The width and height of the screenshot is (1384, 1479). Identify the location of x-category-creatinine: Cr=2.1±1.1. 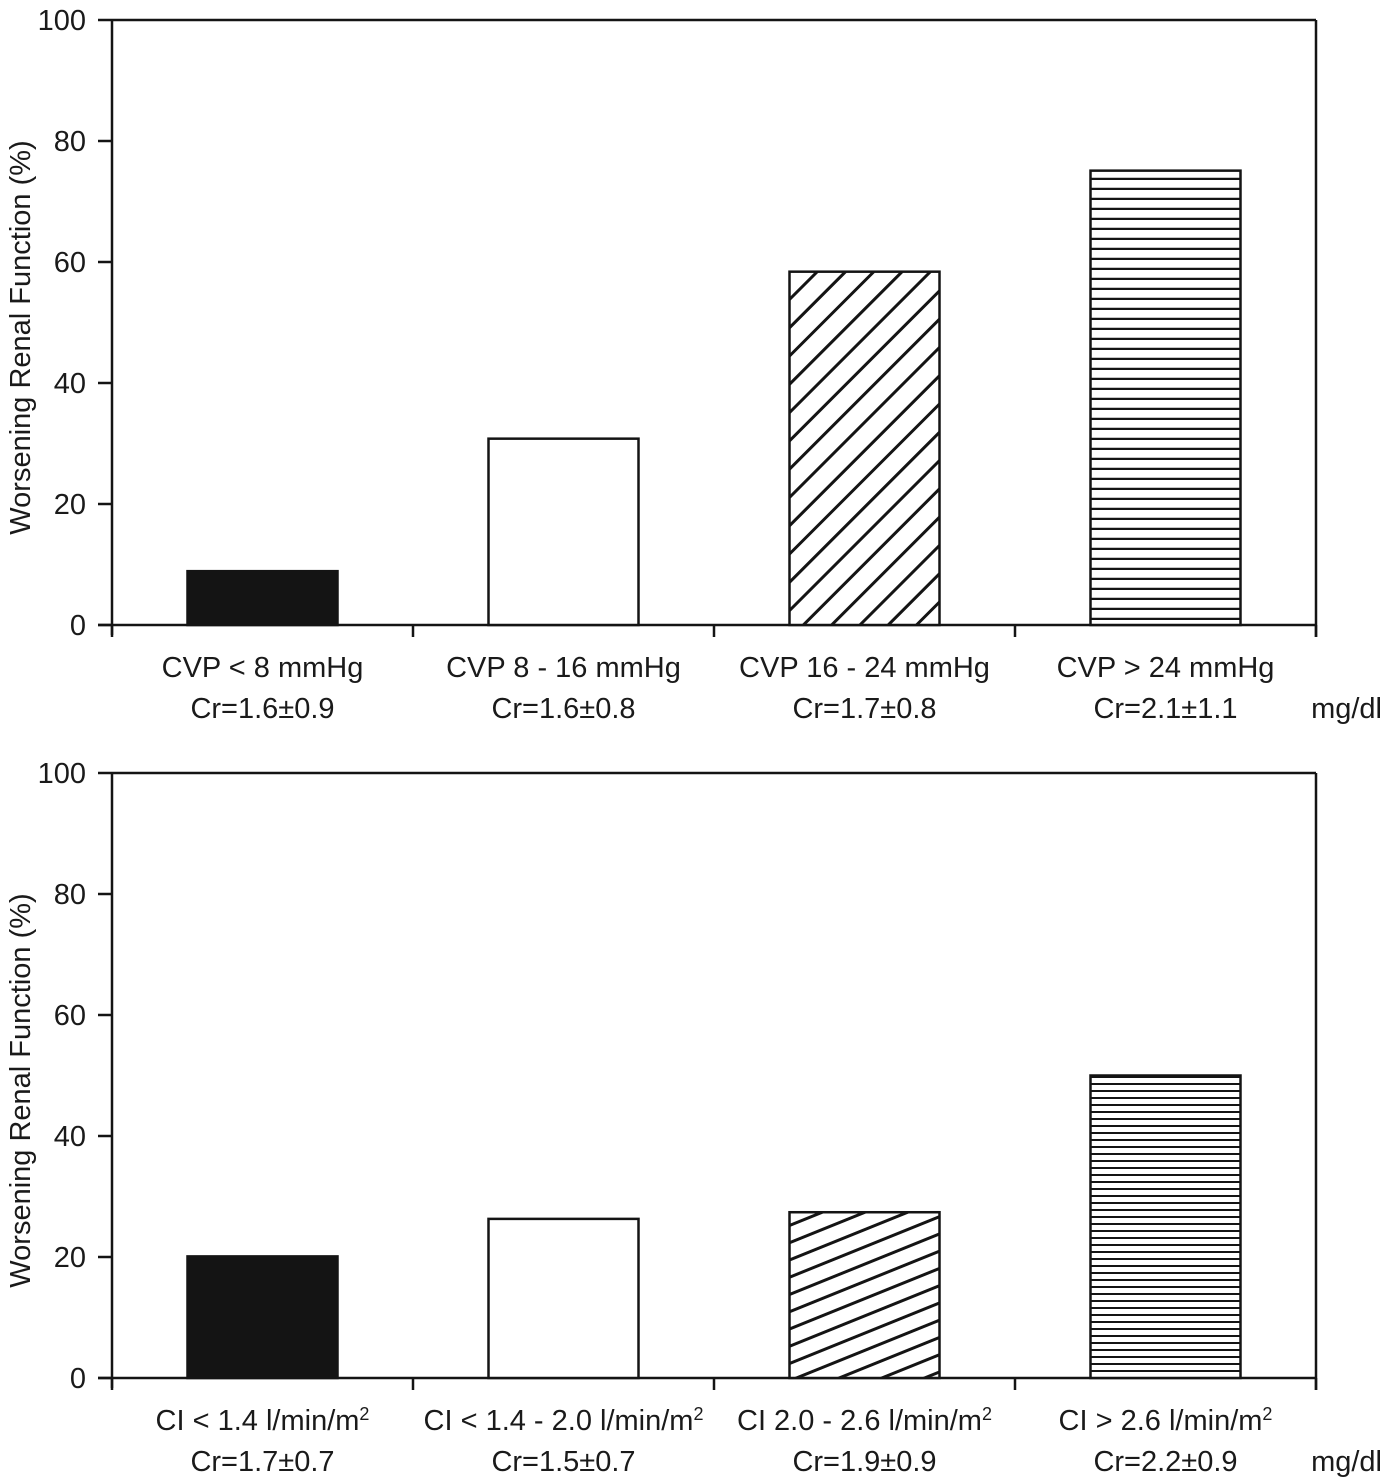
(1165, 709).